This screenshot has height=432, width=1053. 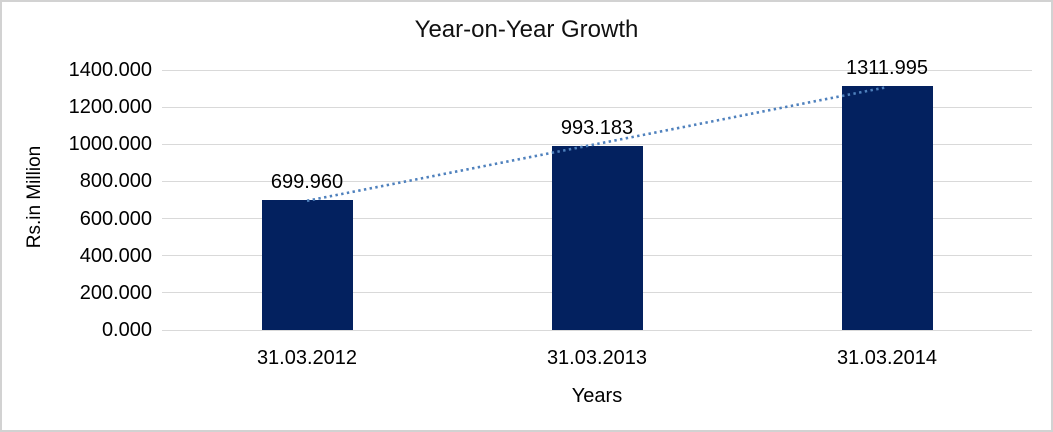 What do you see at coordinates (307, 265) in the screenshot?
I see `bar-31.03.2012` at bounding box center [307, 265].